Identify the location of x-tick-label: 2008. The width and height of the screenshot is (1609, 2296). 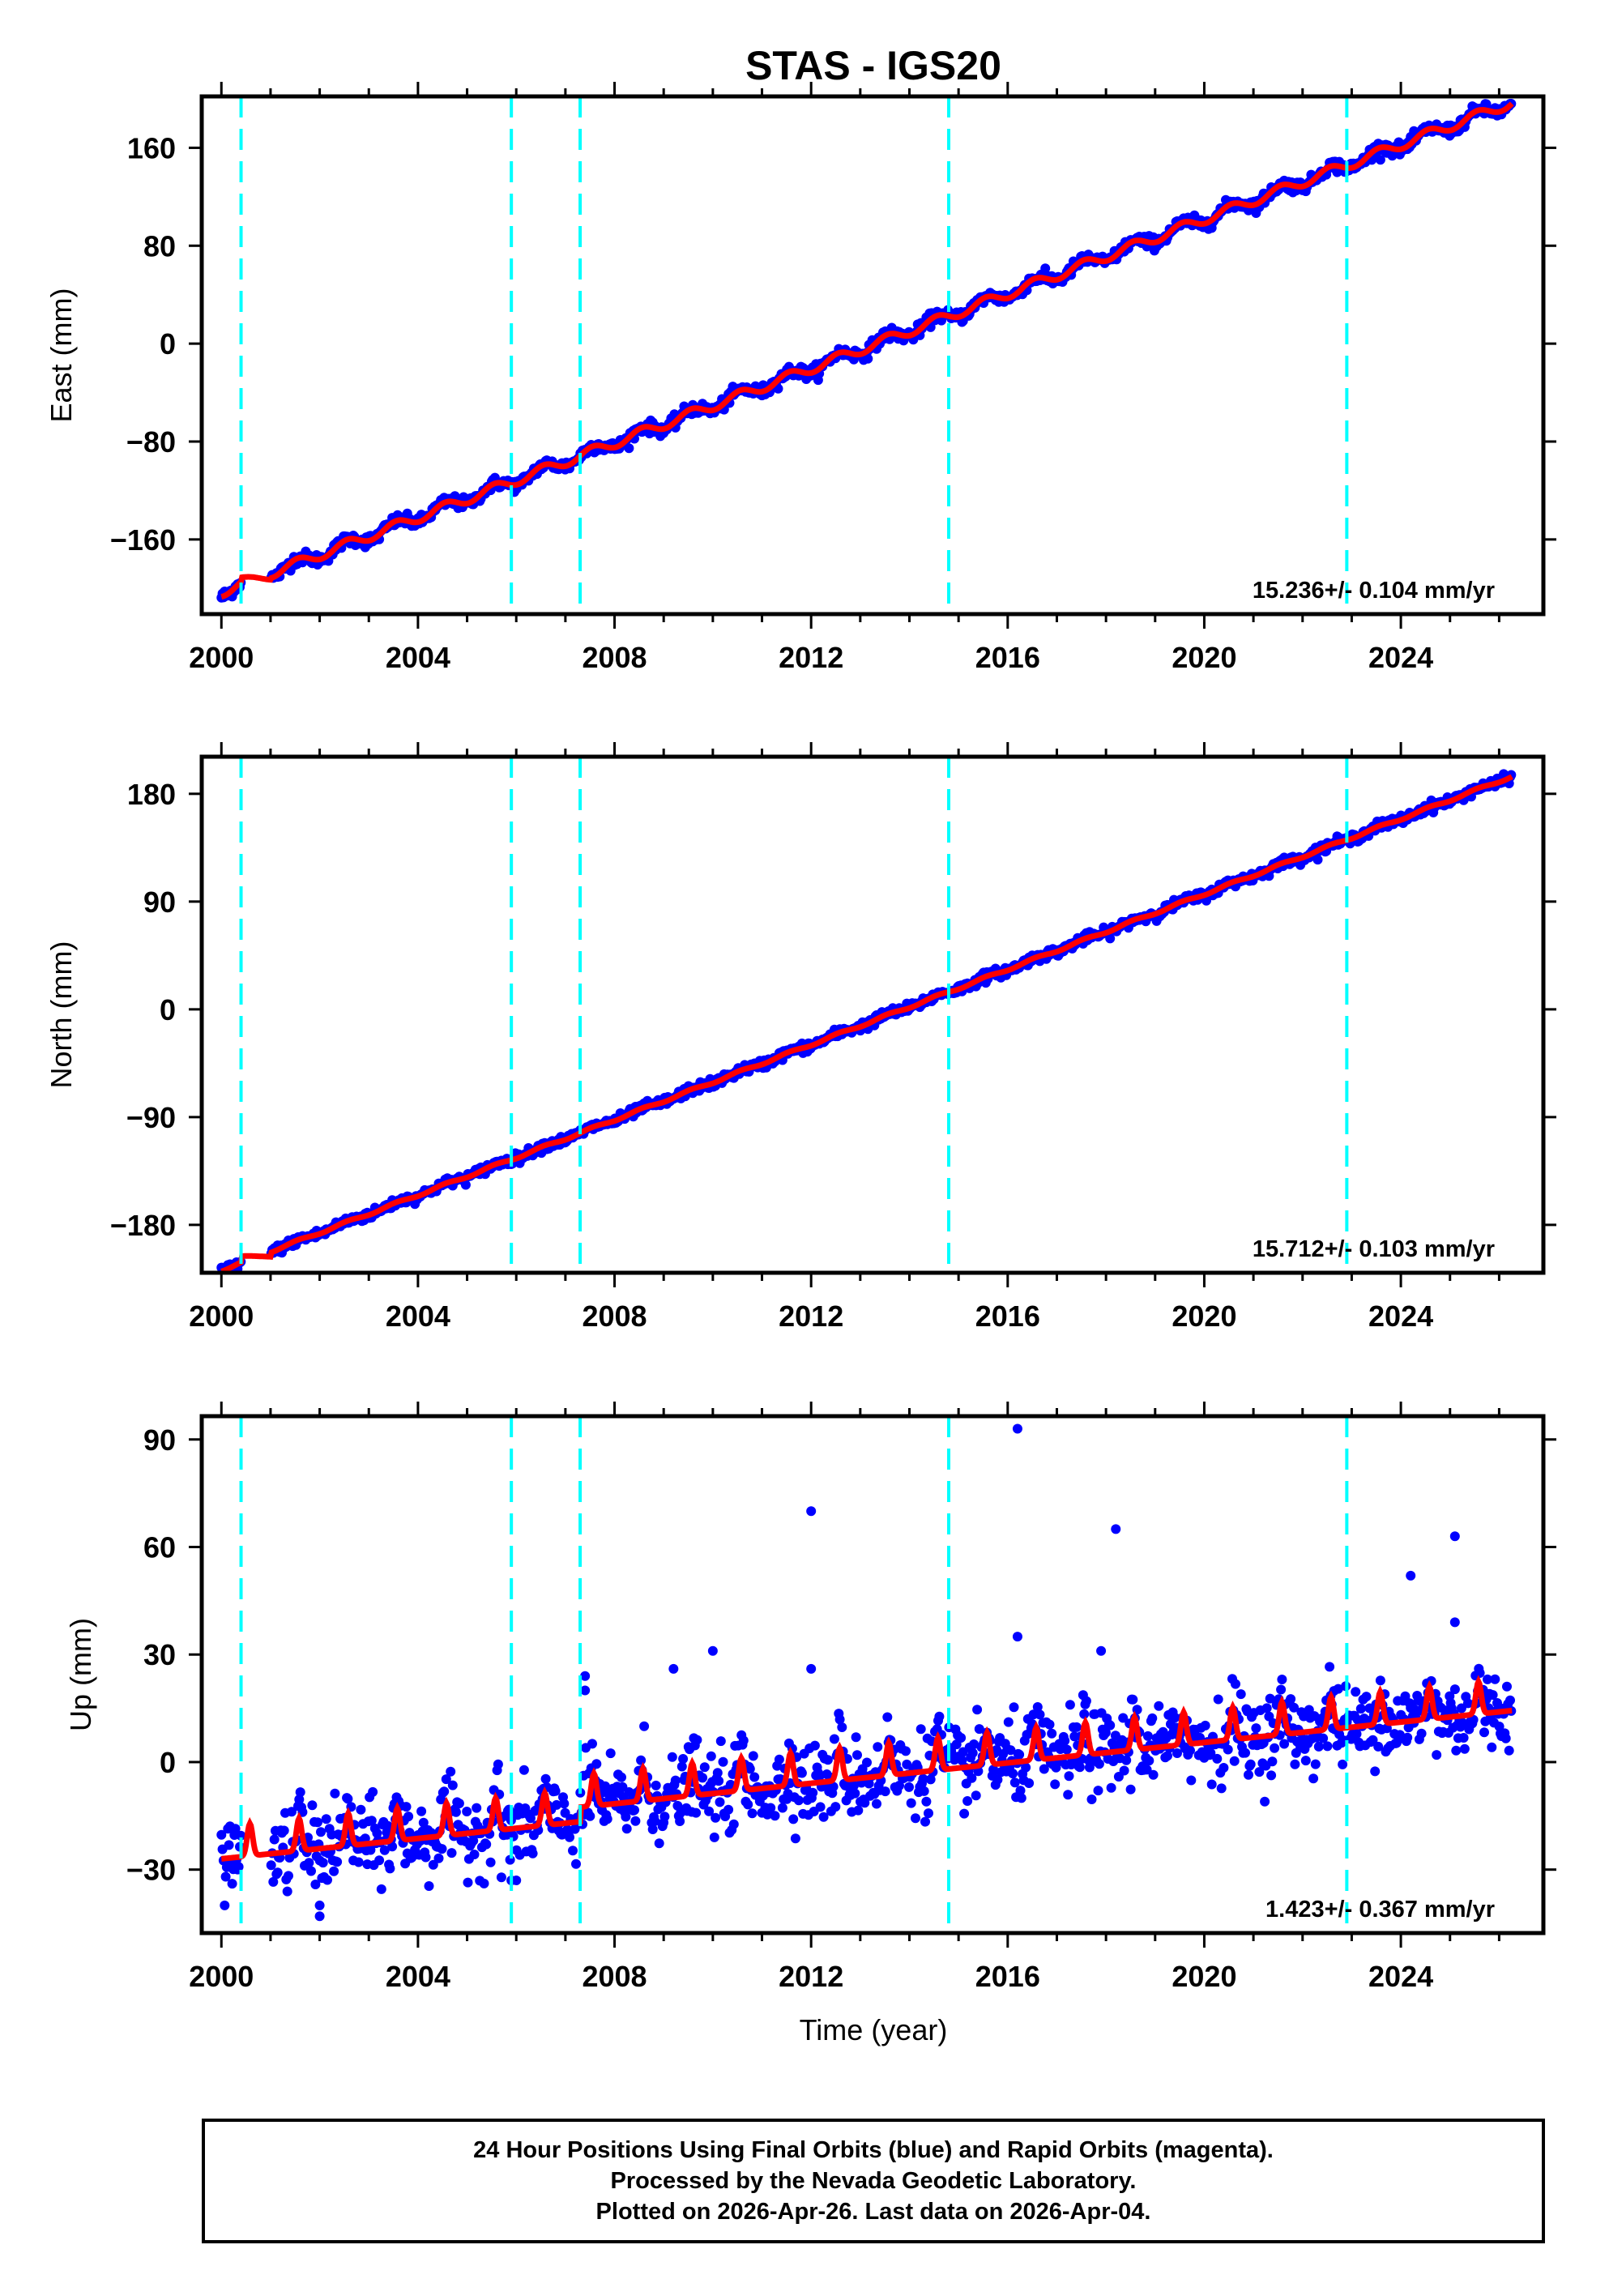
(614, 1976).